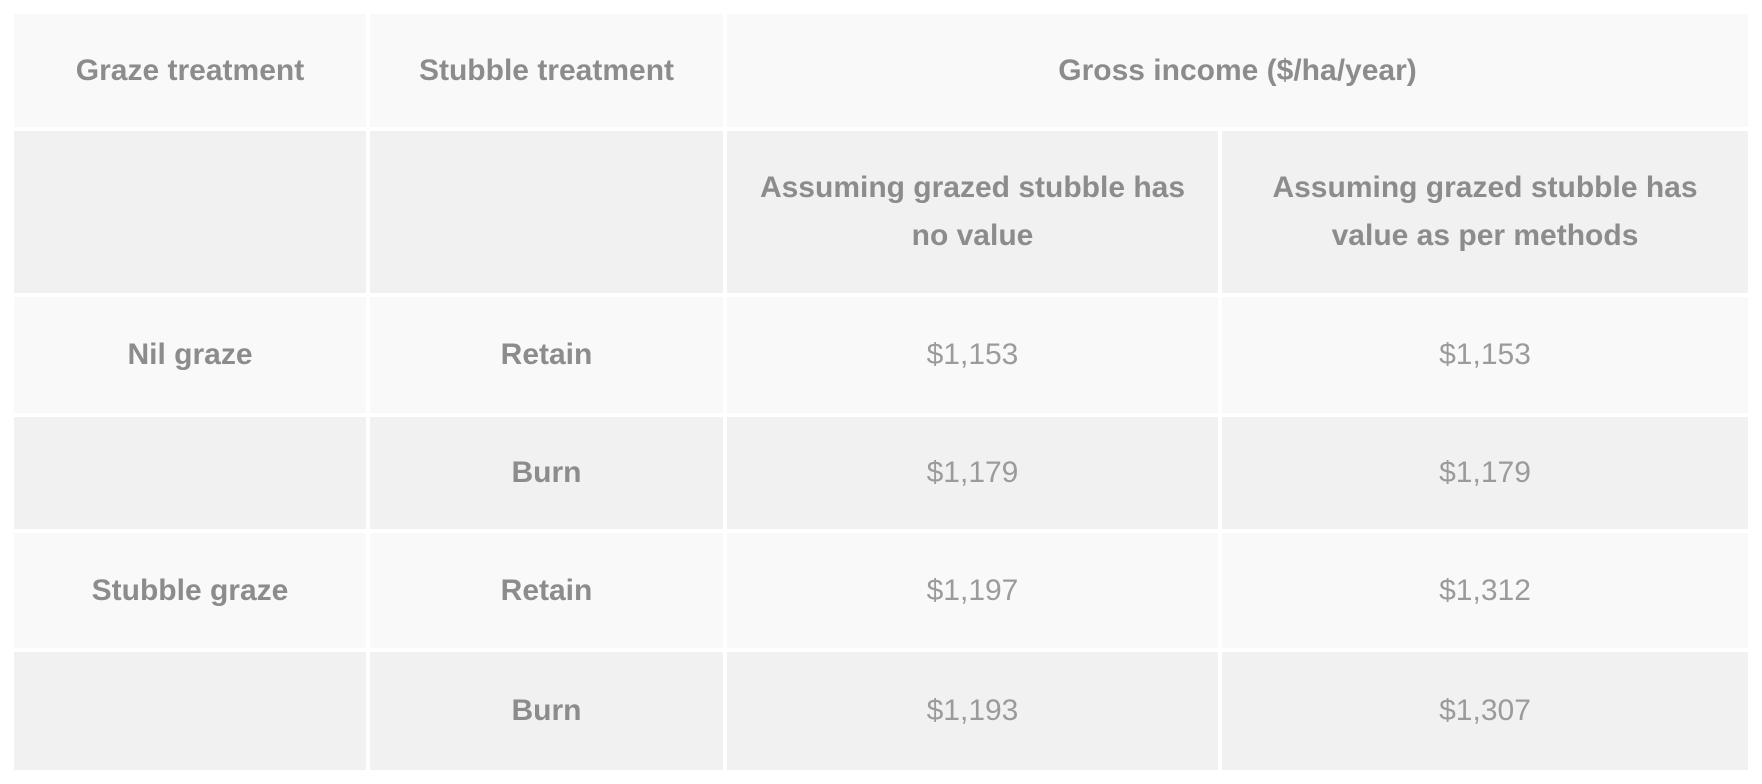  I want to click on table-row: Nil graze Retain $1,153 $1,153, so click(881, 355).